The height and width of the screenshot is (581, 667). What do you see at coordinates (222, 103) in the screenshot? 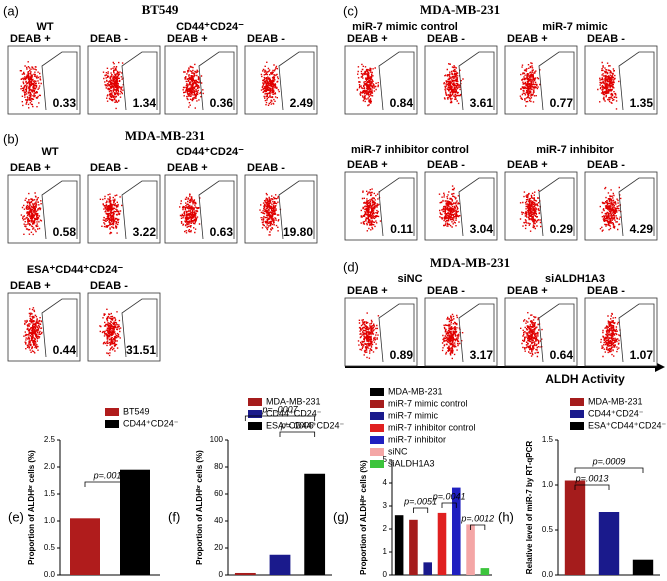
I see `gate-percent: 0.36` at bounding box center [222, 103].